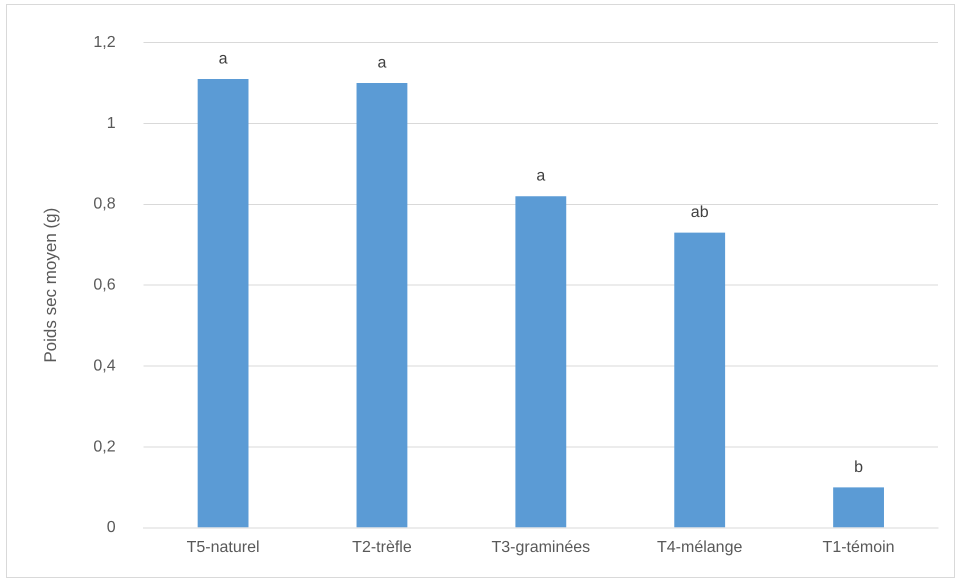 The image size is (961, 582). Describe the element at coordinates (858, 547) in the screenshot. I see `x-tick-label: T1-témoin` at that location.